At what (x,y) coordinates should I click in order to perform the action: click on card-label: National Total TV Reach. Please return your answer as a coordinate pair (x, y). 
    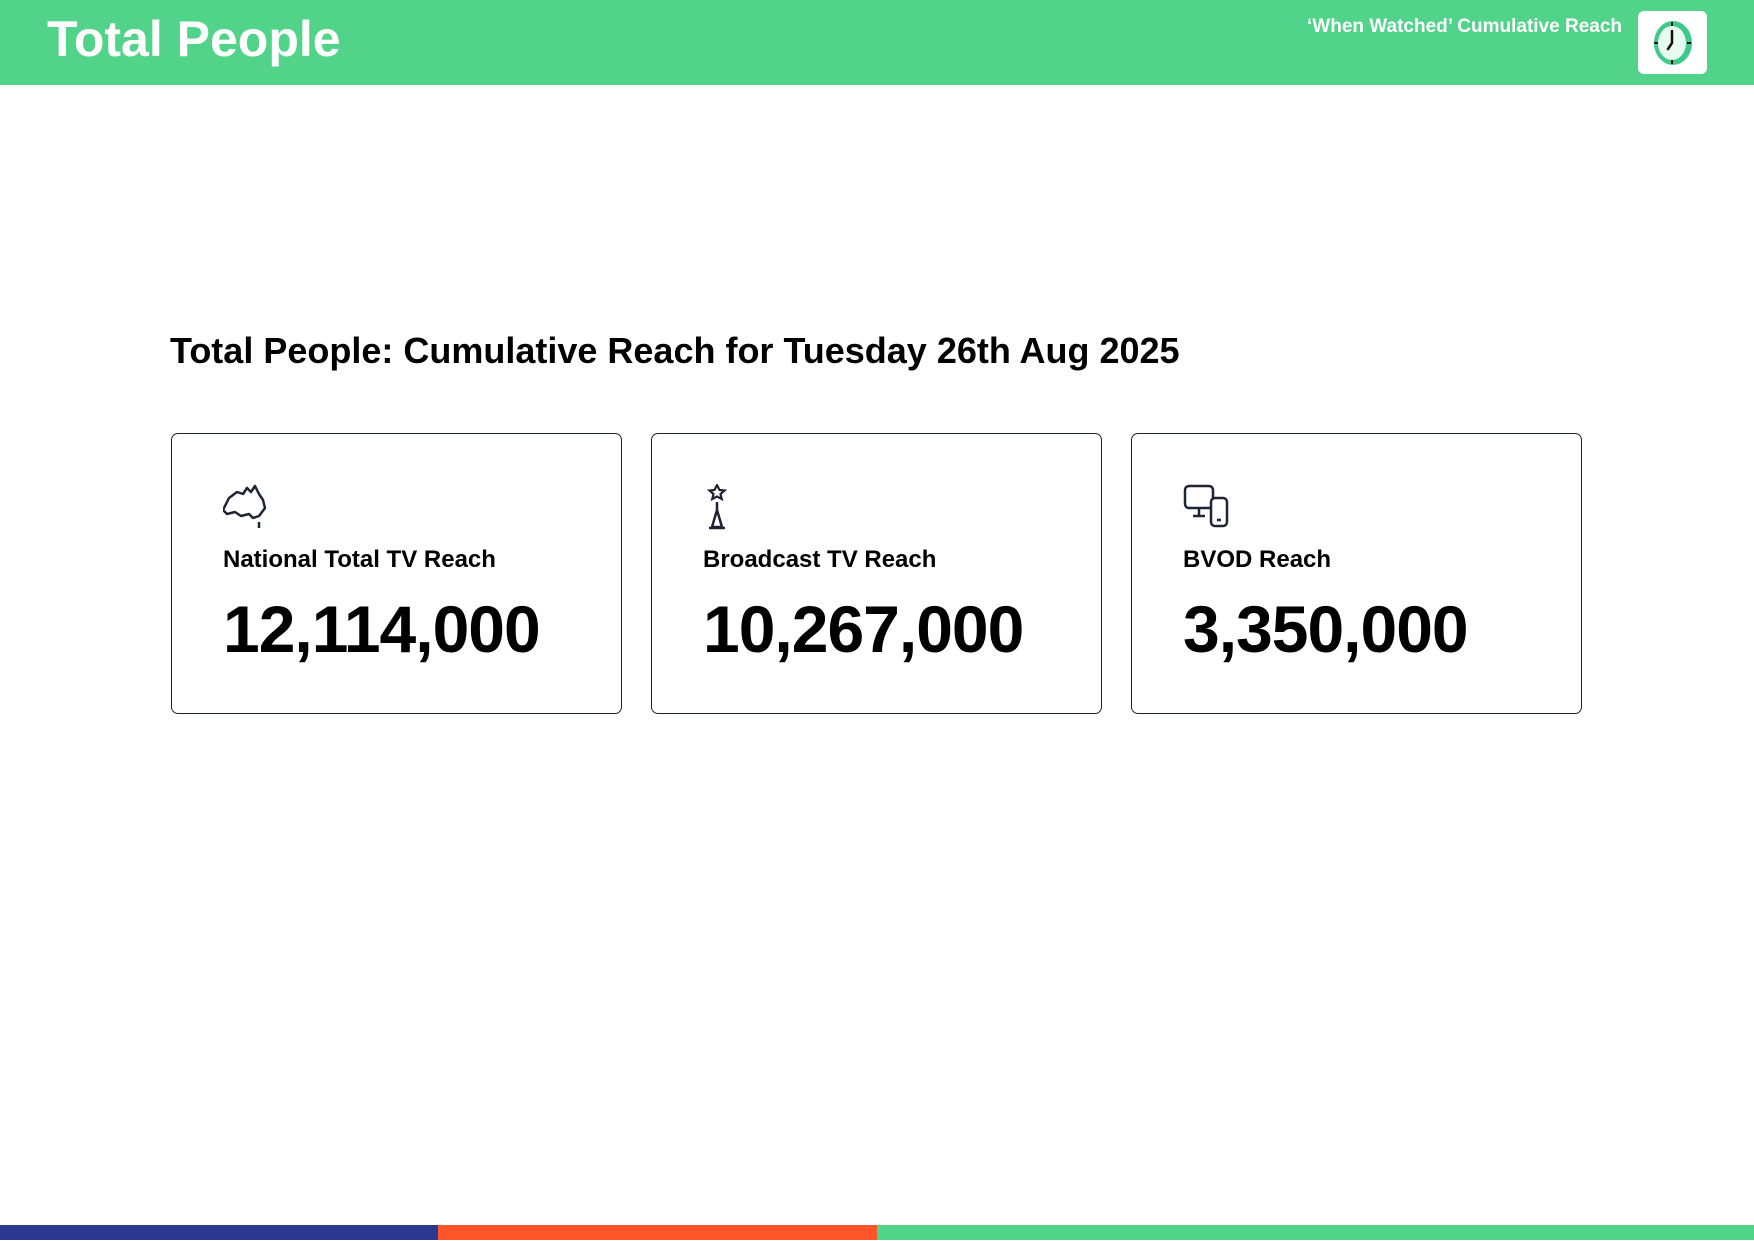
    Looking at the image, I should click on (359, 559).